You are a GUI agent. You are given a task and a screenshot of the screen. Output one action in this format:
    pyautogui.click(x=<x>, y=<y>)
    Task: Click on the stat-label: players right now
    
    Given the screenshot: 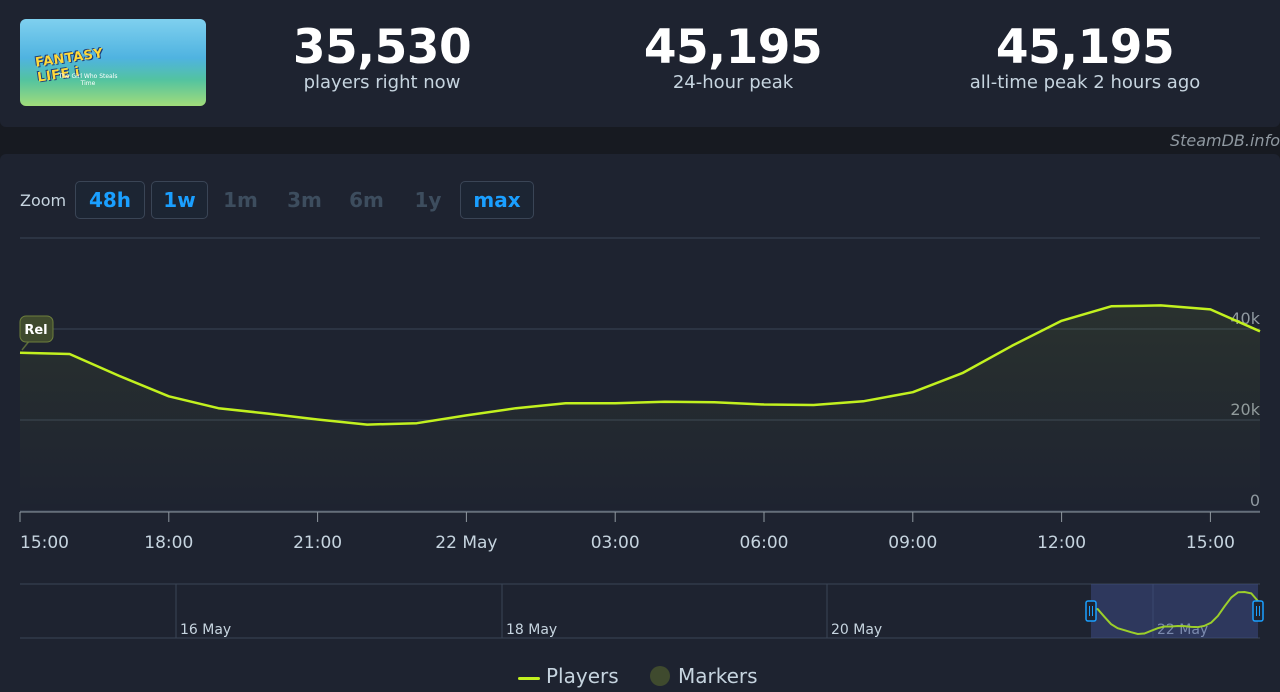 What is the action you would take?
    pyautogui.click(x=382, y=82)
    